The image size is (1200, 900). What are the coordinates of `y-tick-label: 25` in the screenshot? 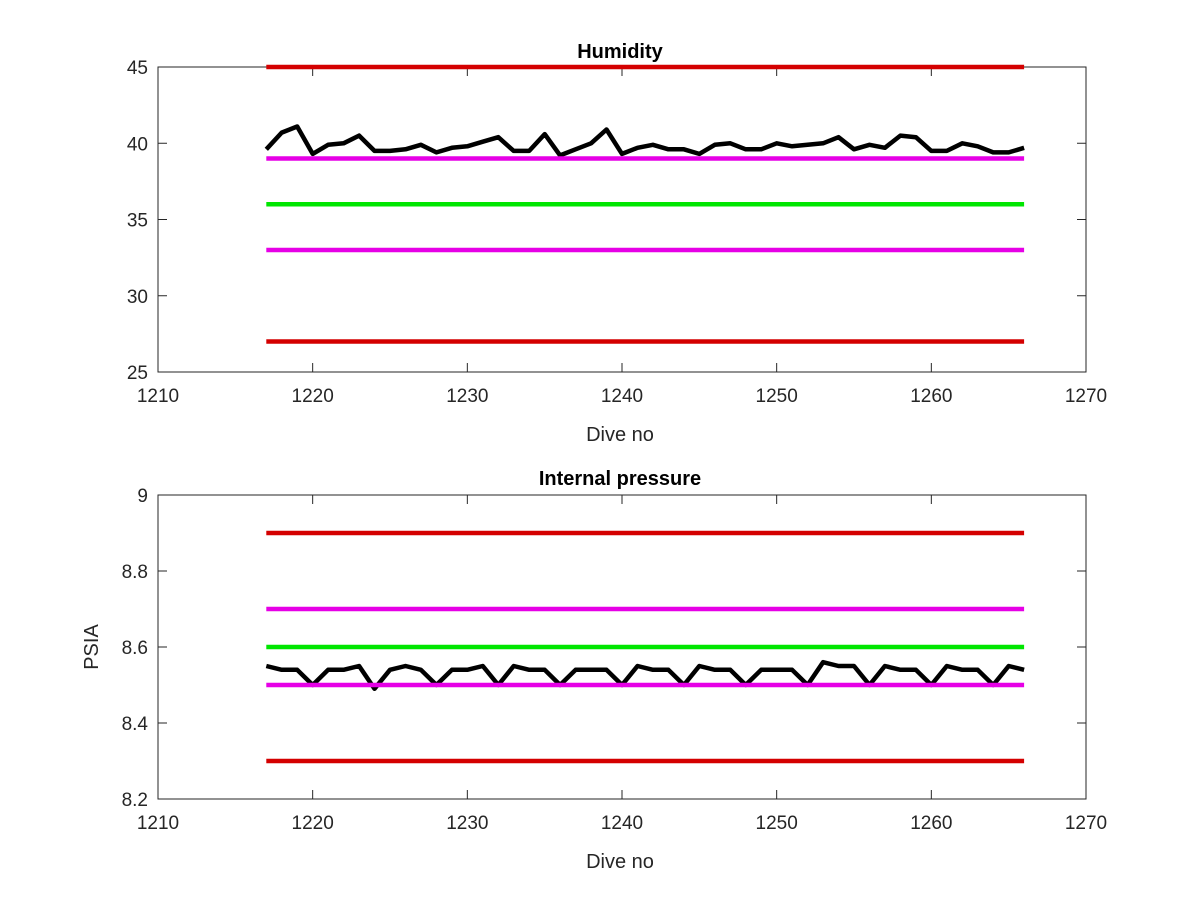 It's located at (137, 373).